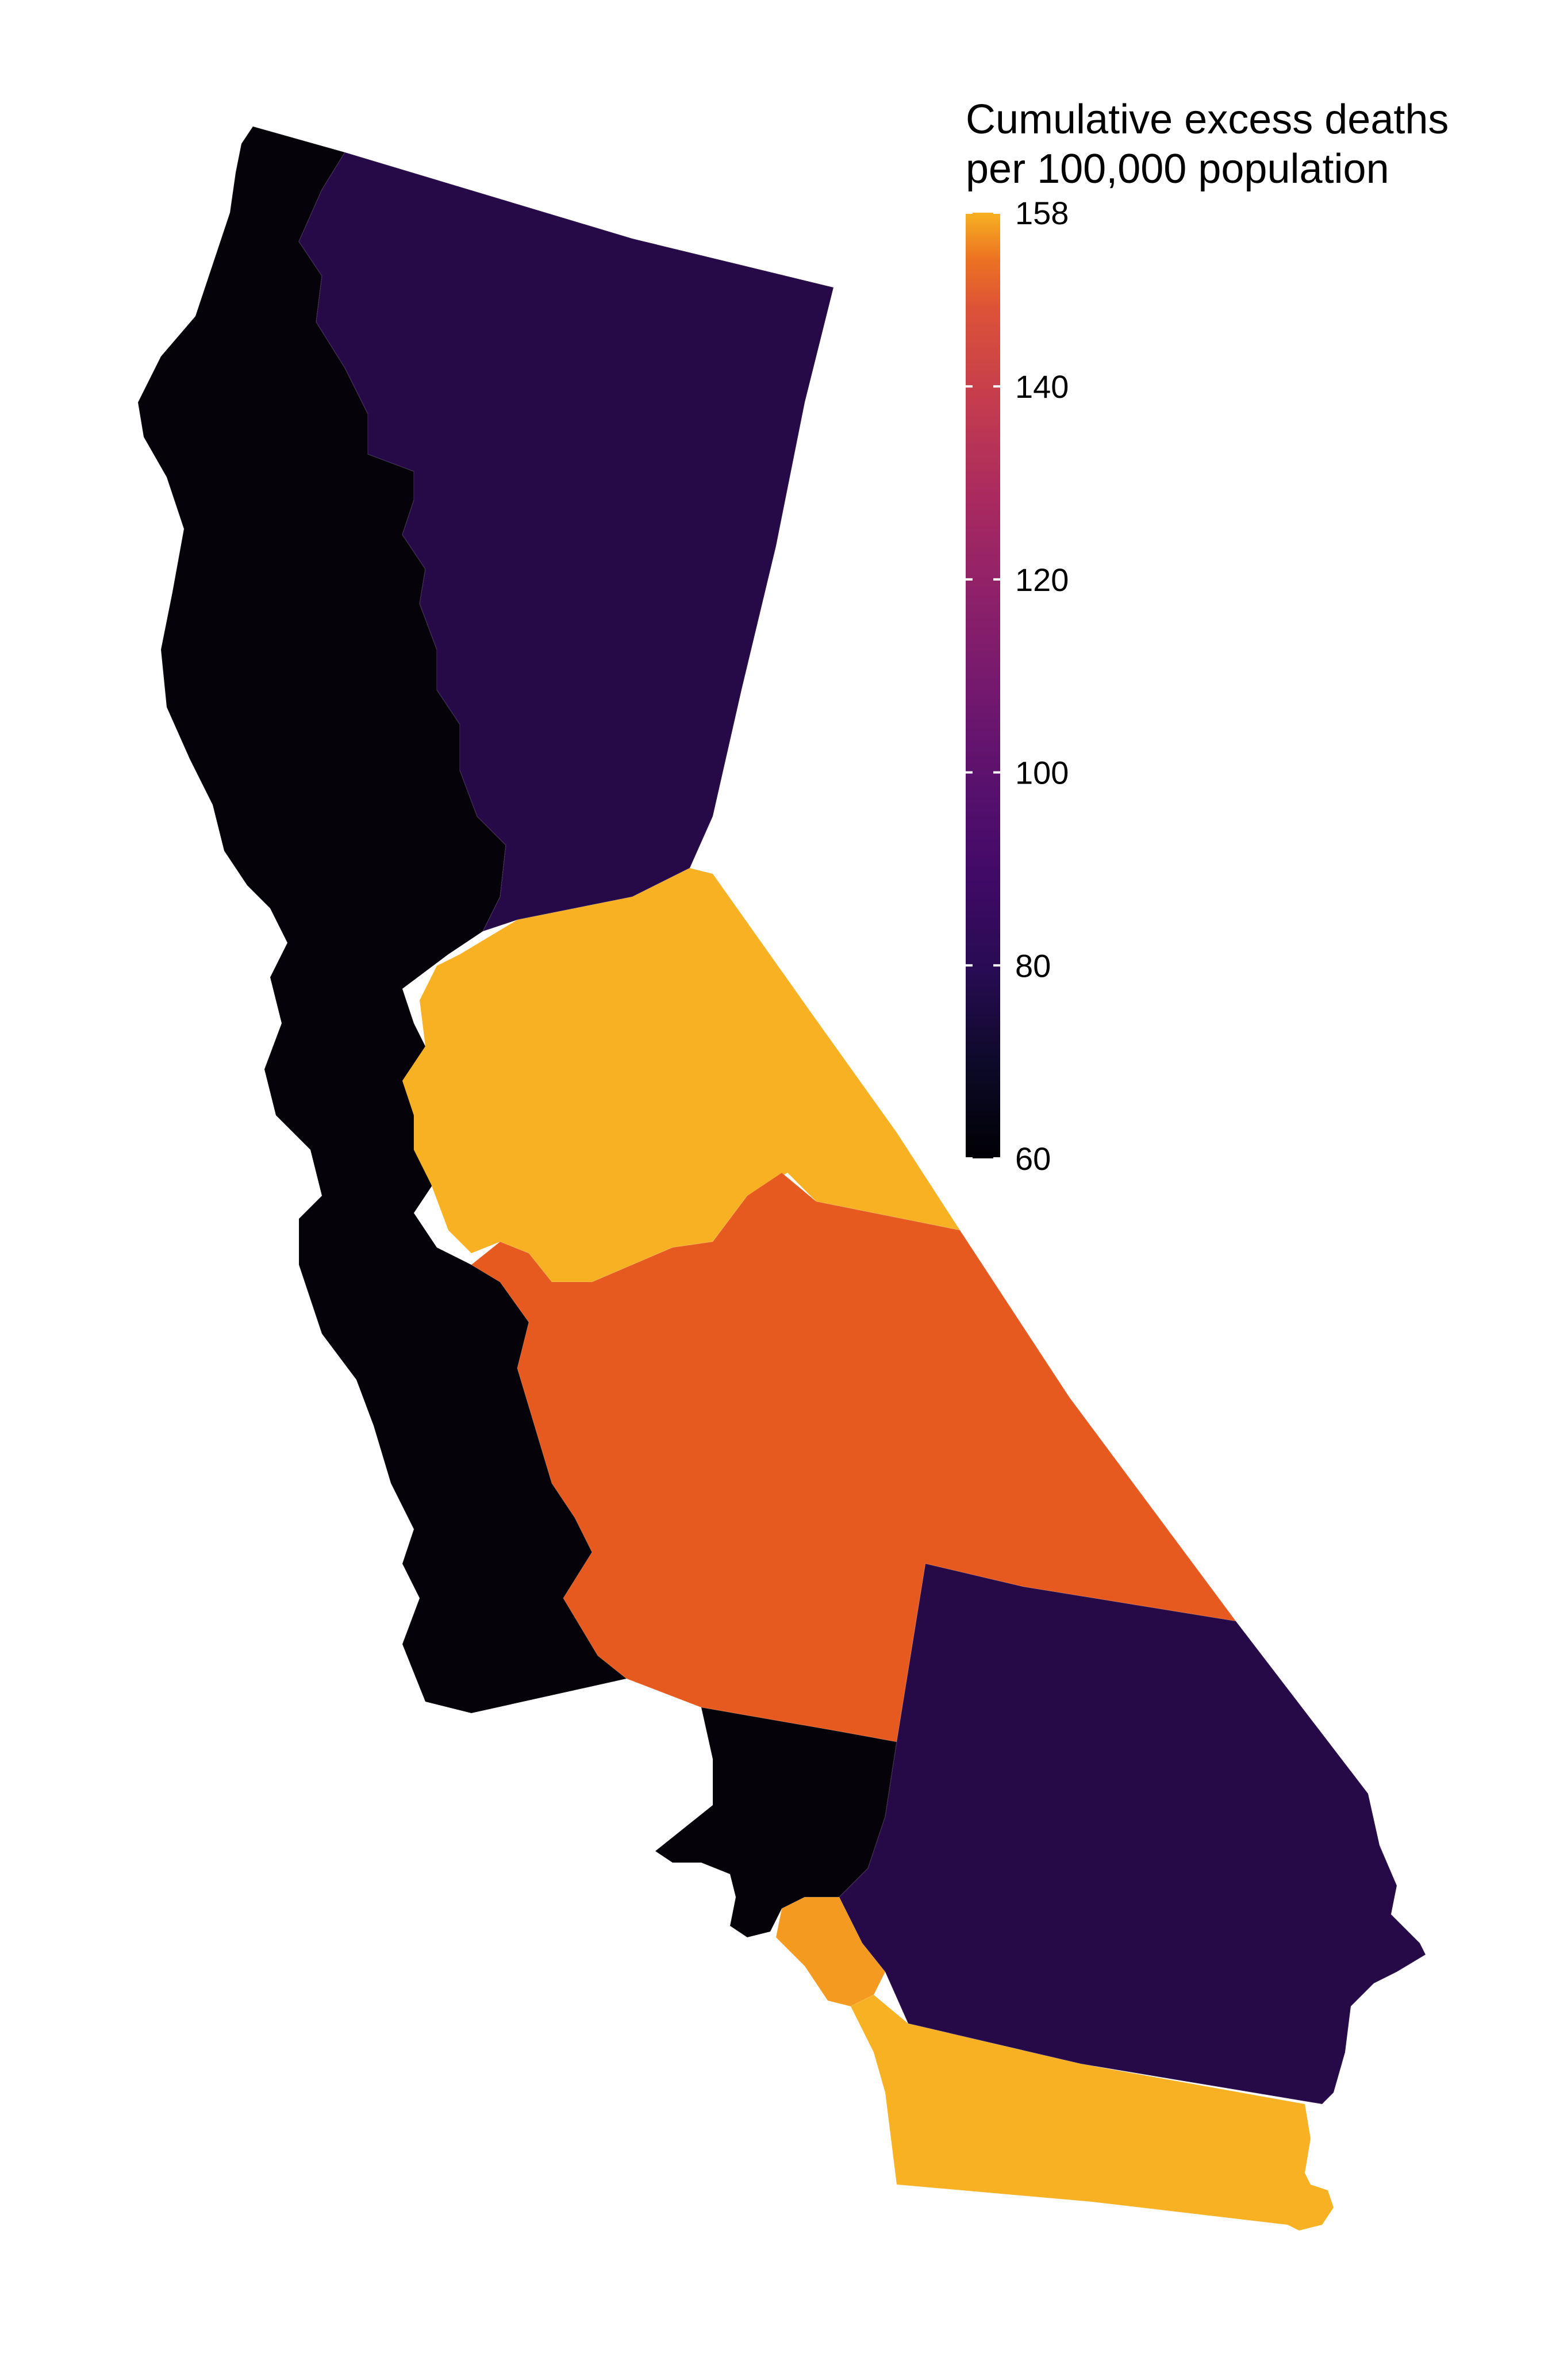 This screenshot has height=2380, width=1552. I want to click on region-inland-empire, so click(1132, 1834).